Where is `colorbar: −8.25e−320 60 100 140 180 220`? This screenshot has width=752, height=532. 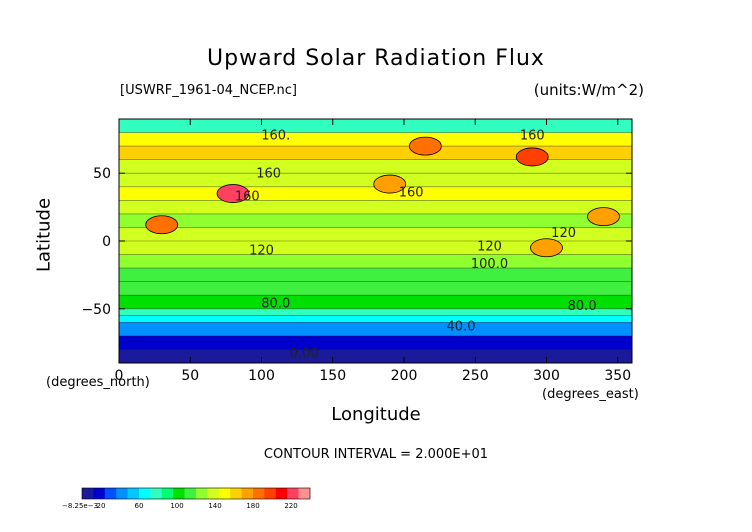 colorbar: −8.25e−320 60 100 140 180 220 is located at coordinates (186, 498).